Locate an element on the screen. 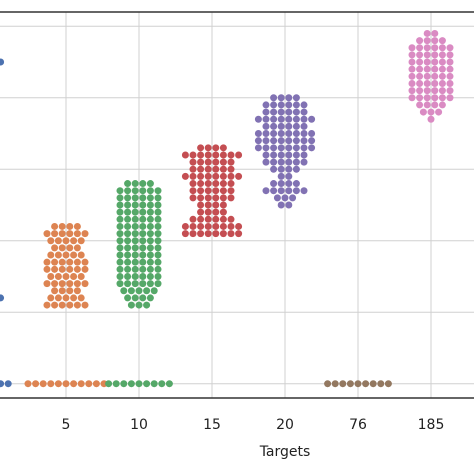 The height and width of the screenshot is (474, 474). x-tick-label: 10 is located at coordinates (139, 425).